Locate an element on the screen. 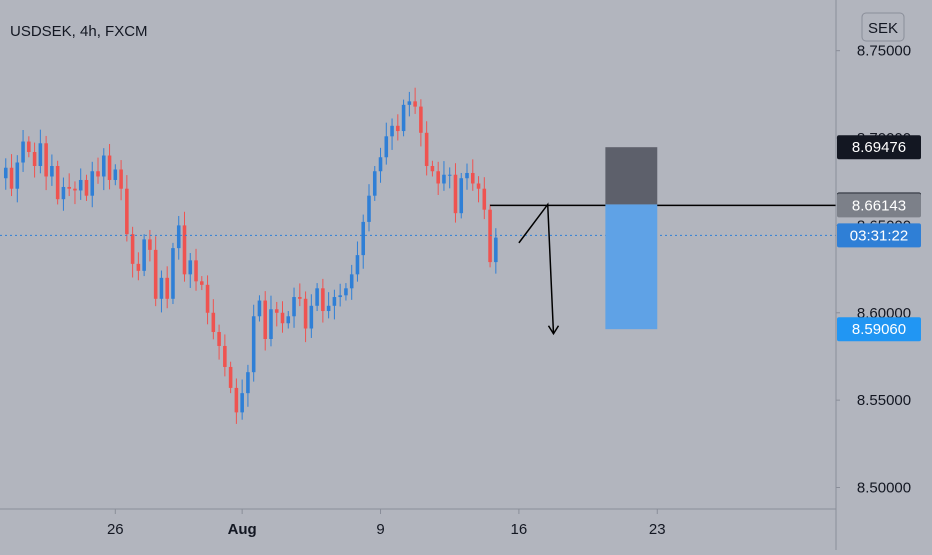 The width and height of the screenshot is (932, 555). price-tick-label: 8.75000 is located at coordinates (884, 51).